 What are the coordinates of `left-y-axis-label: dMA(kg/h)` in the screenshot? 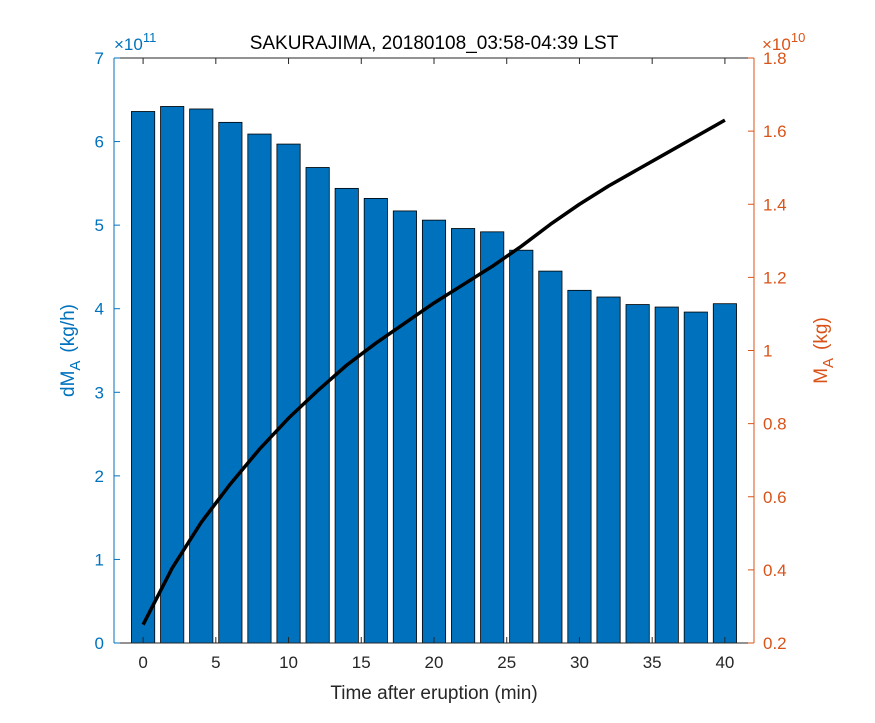 It's located at (71, 350).